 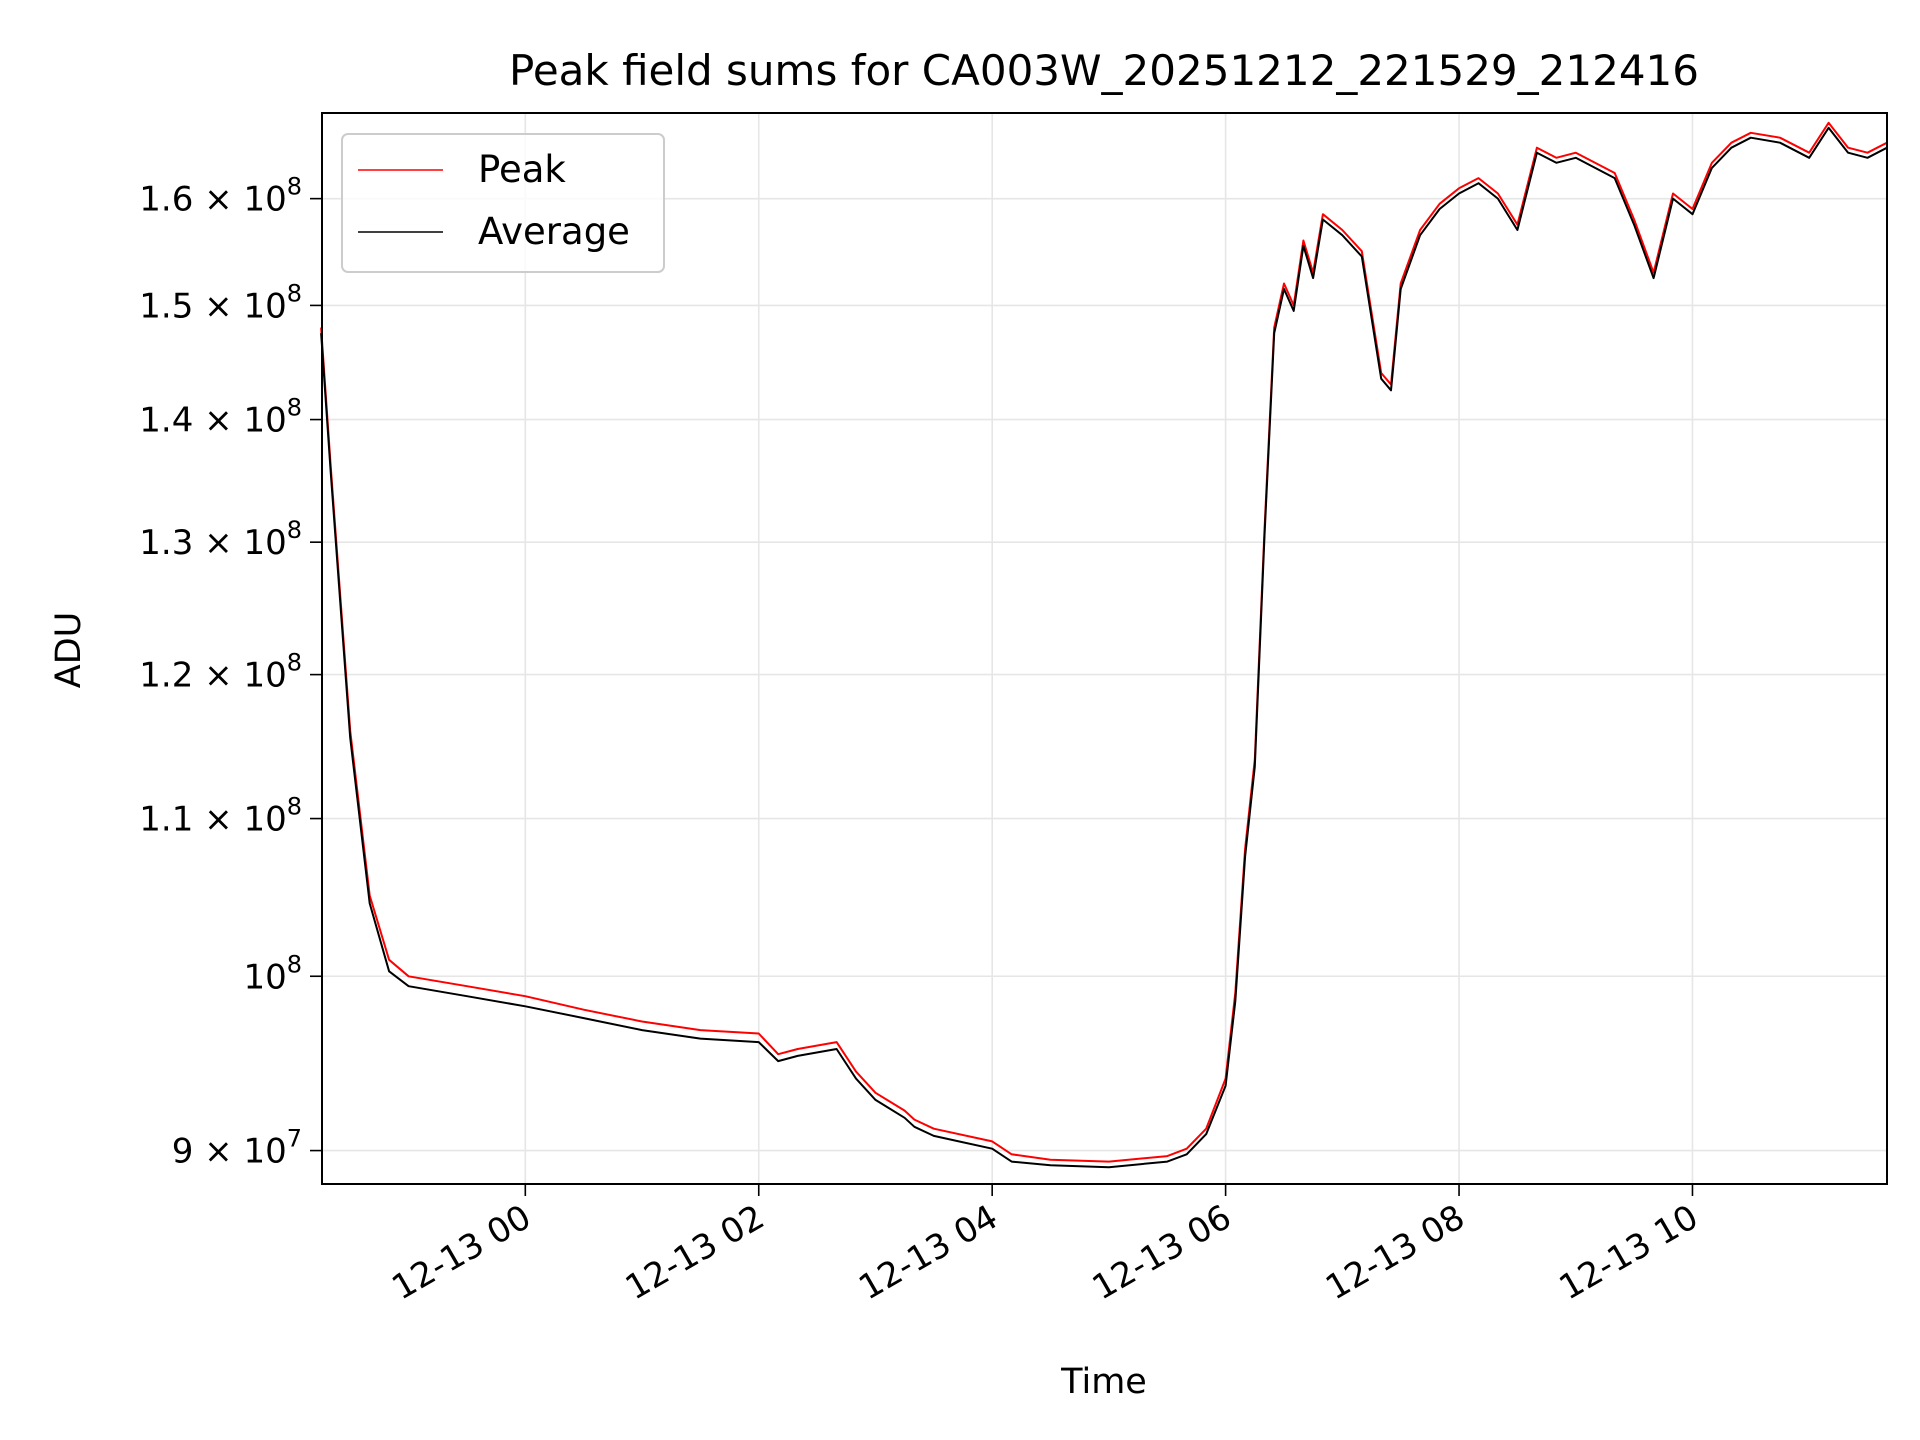 What do you see at coordinates (1629, 1252) in the screenshot?
I see `x-tick-label: 12-13 10` at bounding box center [1629, 1252].